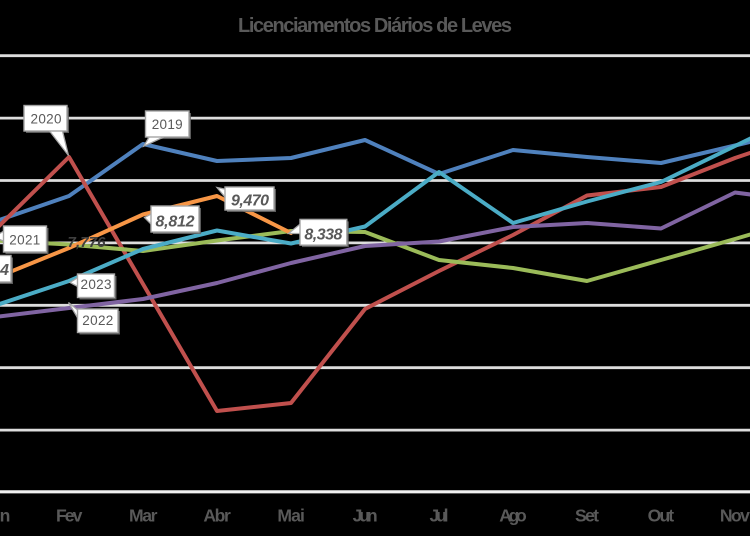 Image resolution: width=750 pixels, height=536 pixels. I want to click on svg-text: 2022, so click(97, 320).